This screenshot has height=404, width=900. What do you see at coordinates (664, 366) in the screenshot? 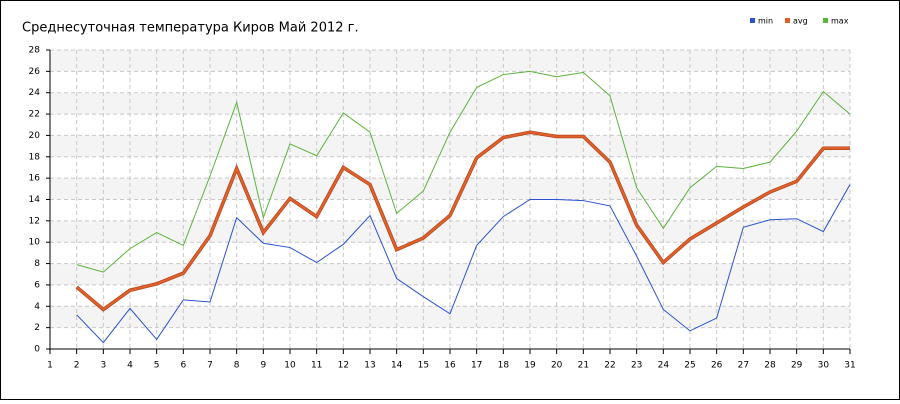
I see `x-tick-label: 24` at bounding box center [664, 366].